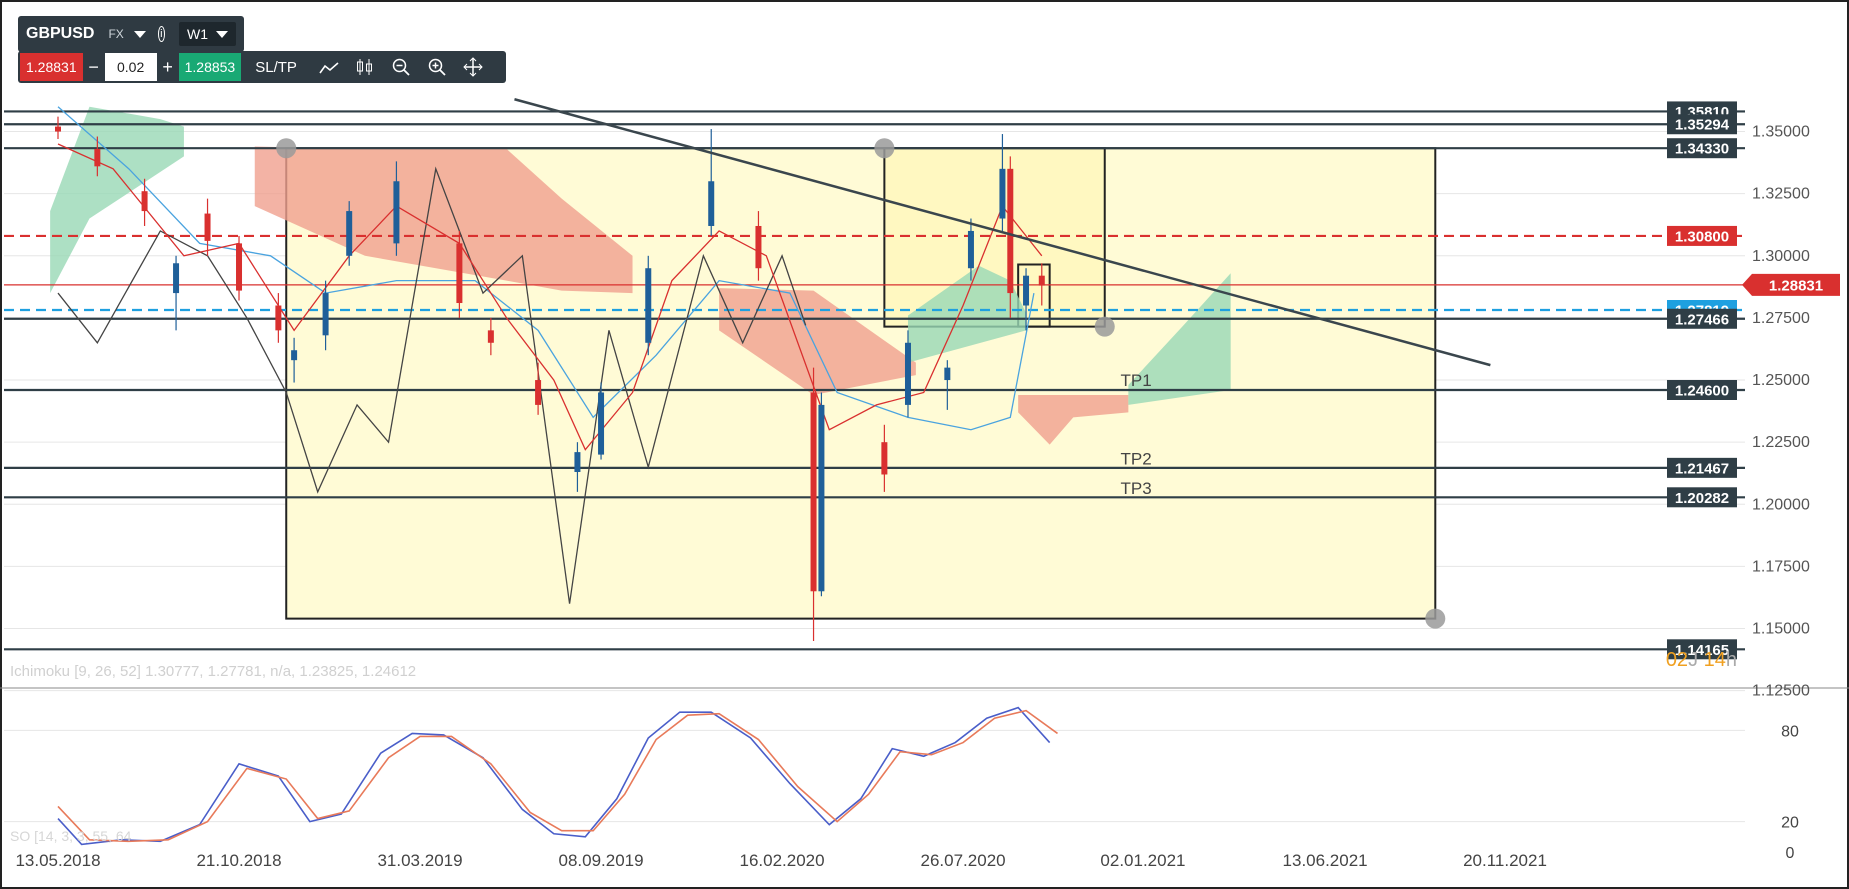 The height and width of the screenshot is (889, 1849). Describe the element at coordinates (210, 67) in the screenshot. I see `buy-price-button: 1.28853` at that location.